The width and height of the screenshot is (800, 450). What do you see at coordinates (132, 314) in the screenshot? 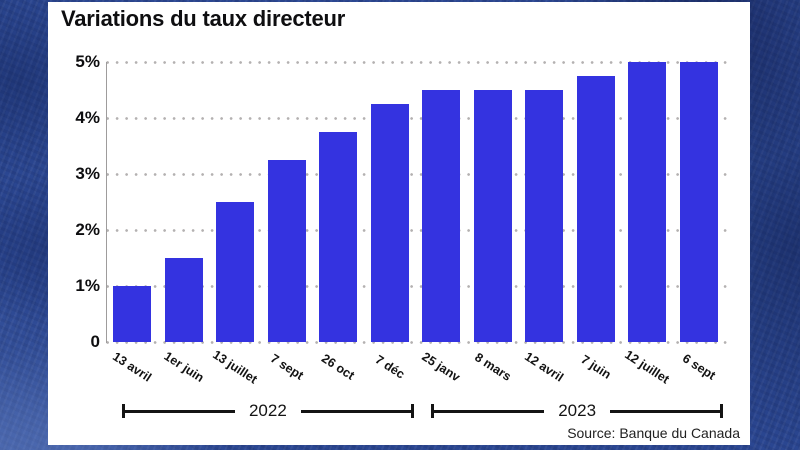
I see `bar-13-avril` at bounding box center [132, 314].